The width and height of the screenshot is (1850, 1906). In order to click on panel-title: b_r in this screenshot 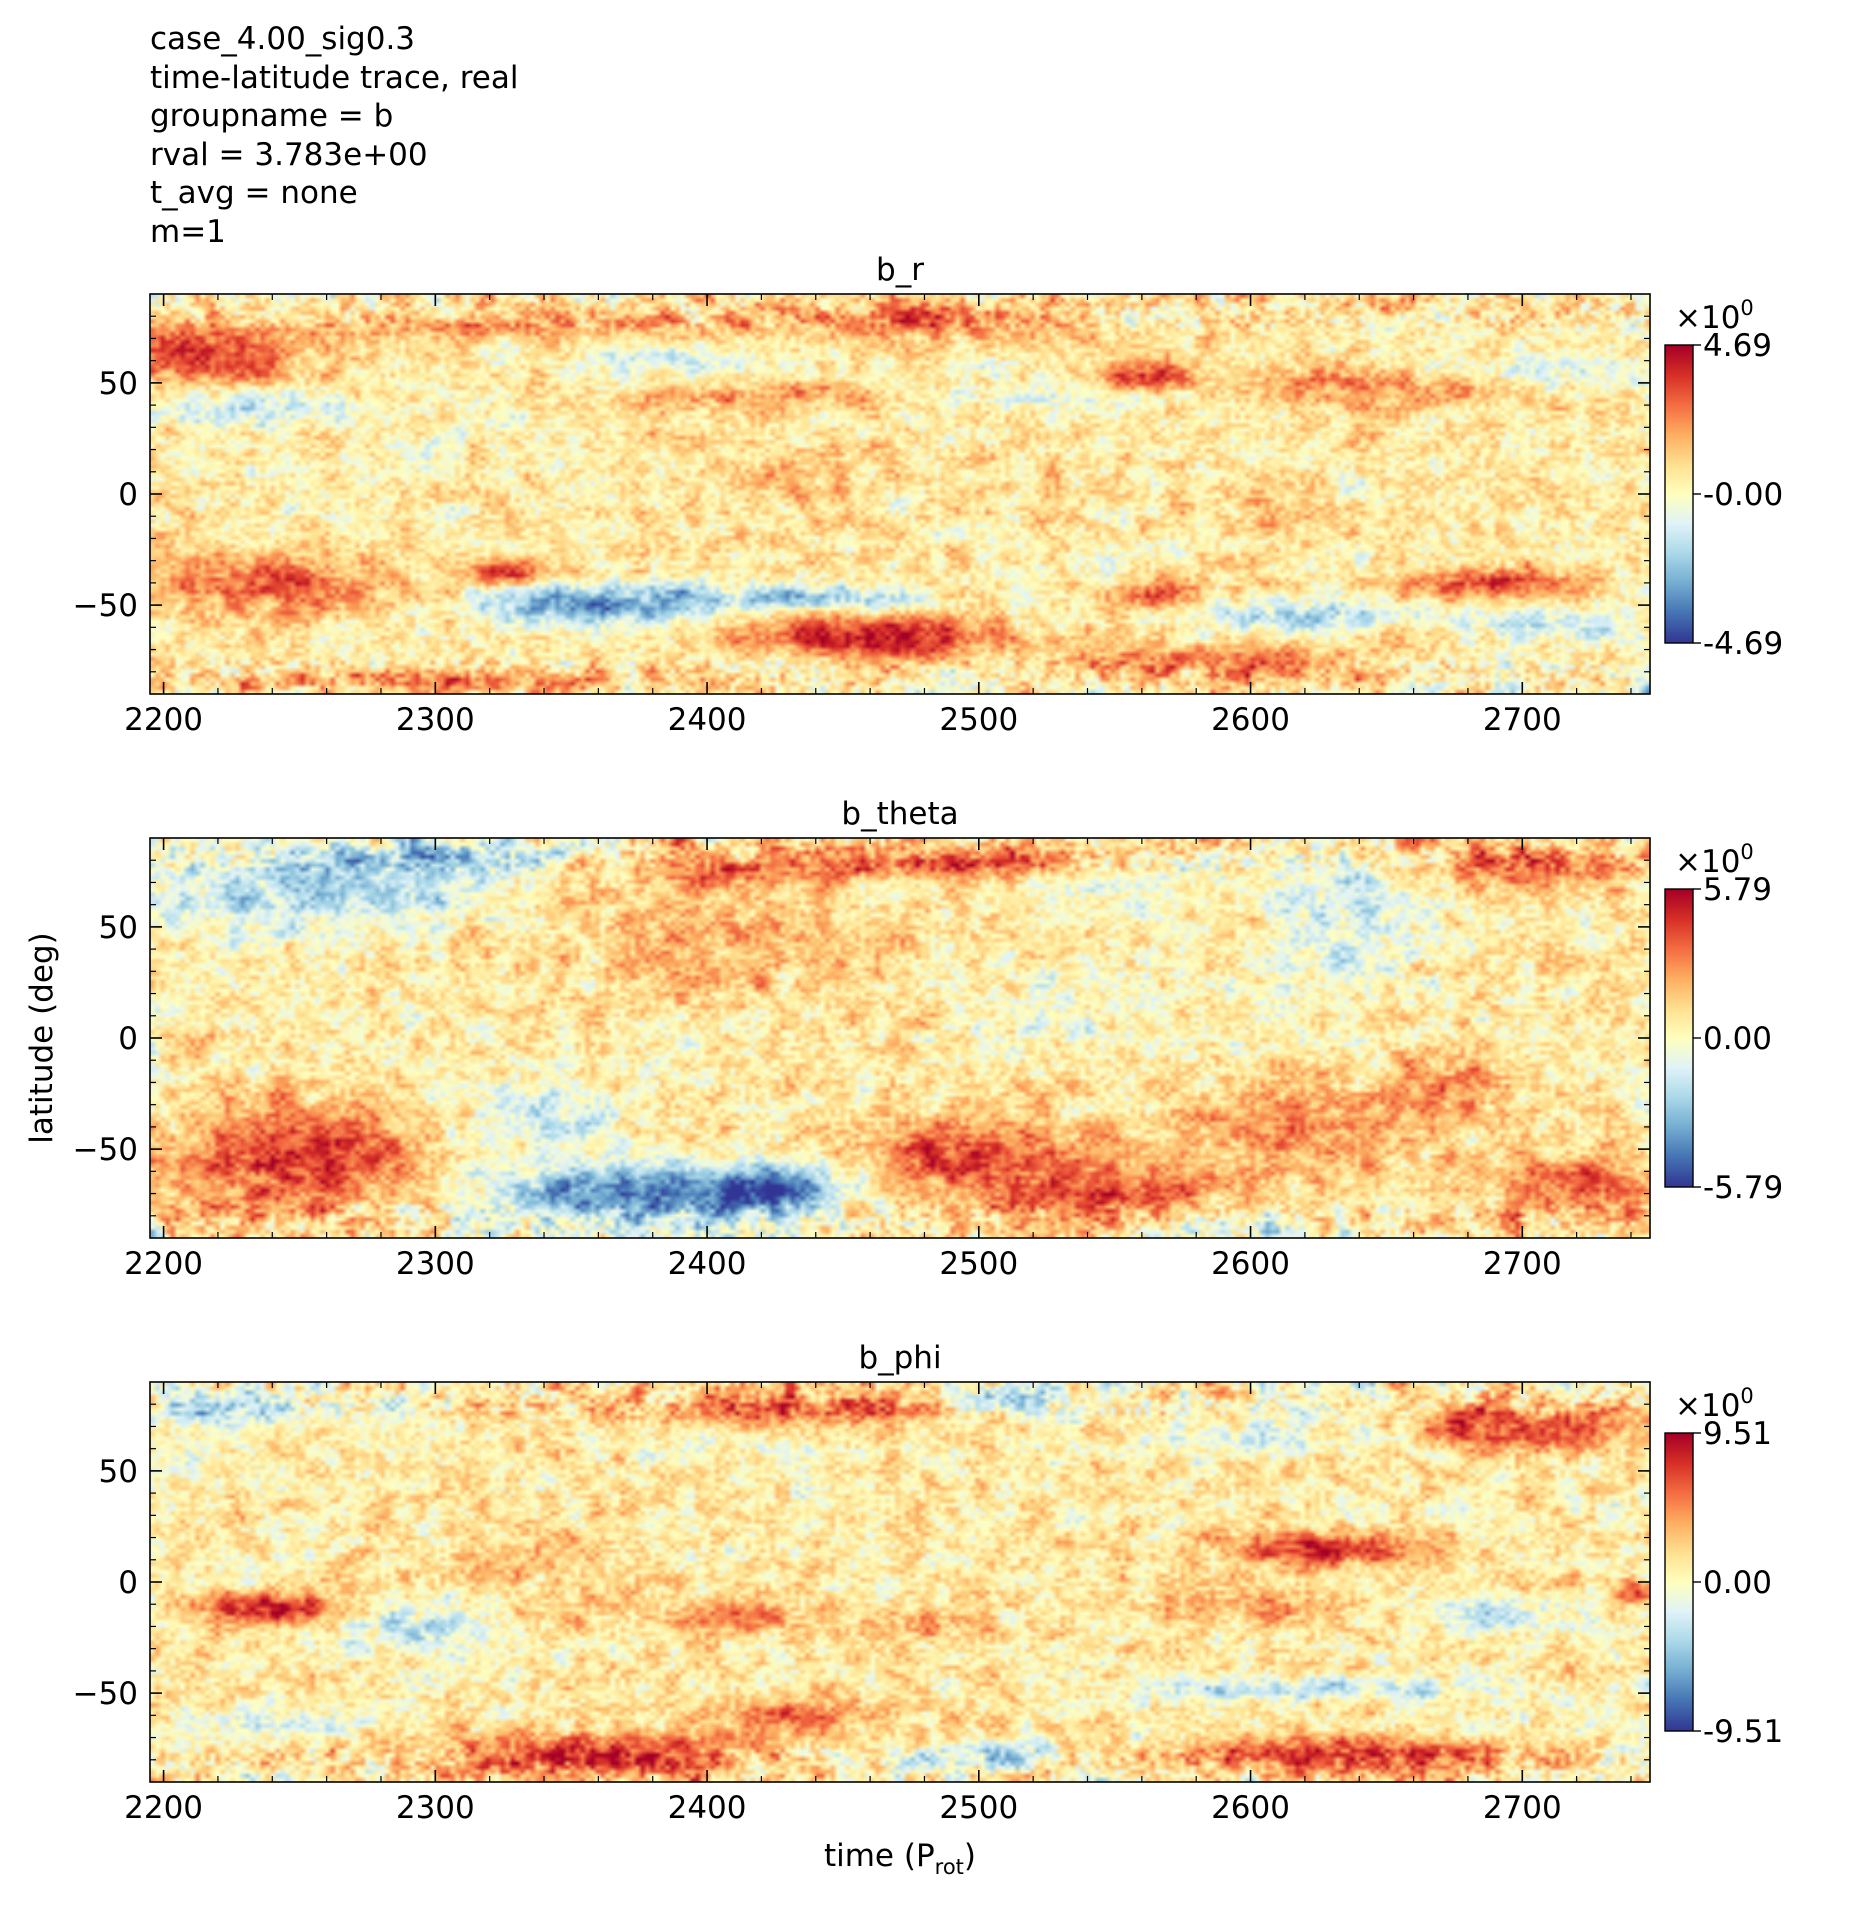, I will do `click(900, 270)`.